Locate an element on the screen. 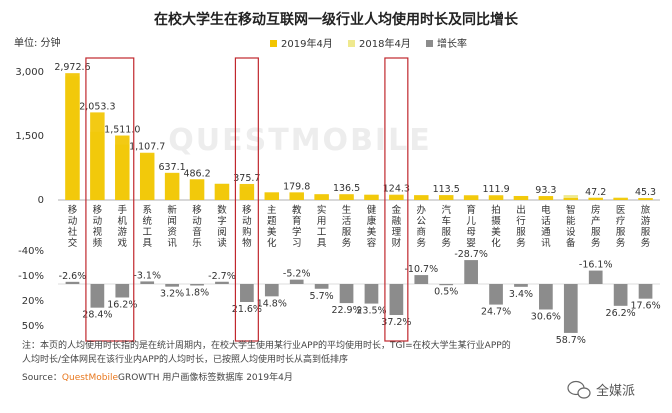  value-label-17: 111.9 is located at coordinates (495, 189).